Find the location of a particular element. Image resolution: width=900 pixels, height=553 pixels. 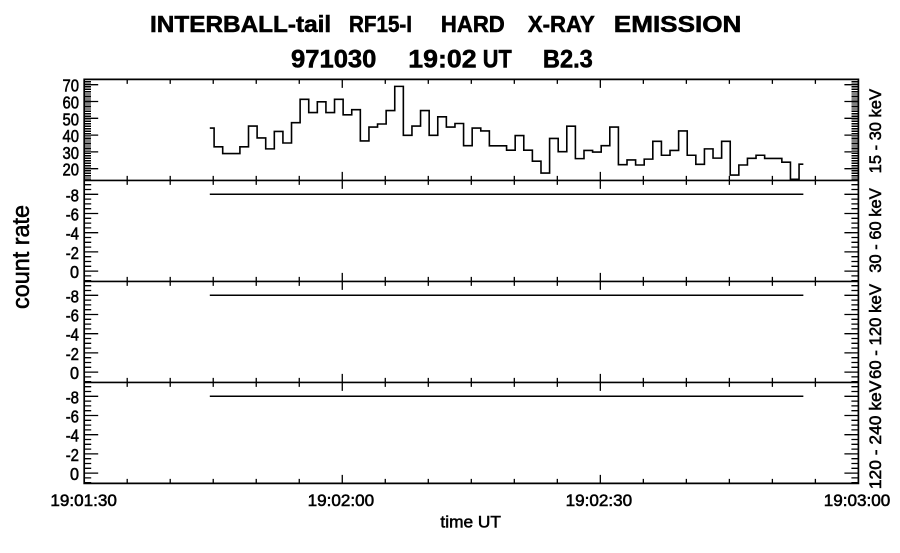

svg-text: X-RAY is located at coordinates (561, 24).